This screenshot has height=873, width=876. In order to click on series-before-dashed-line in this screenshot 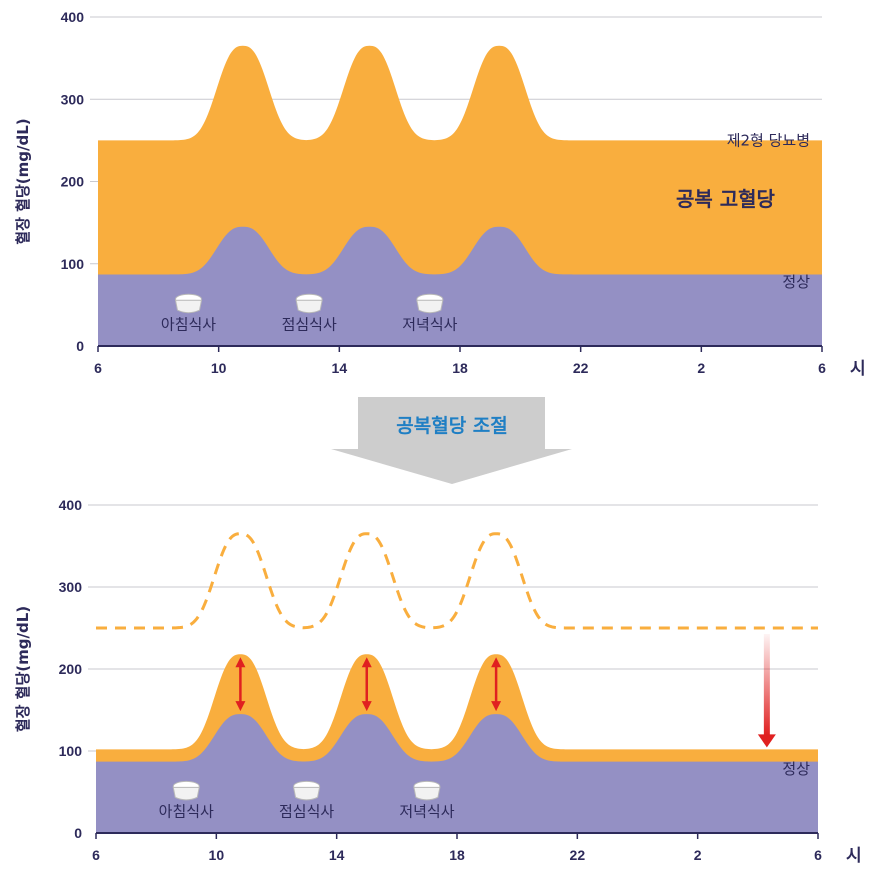, I will do `click(457, 581)`.